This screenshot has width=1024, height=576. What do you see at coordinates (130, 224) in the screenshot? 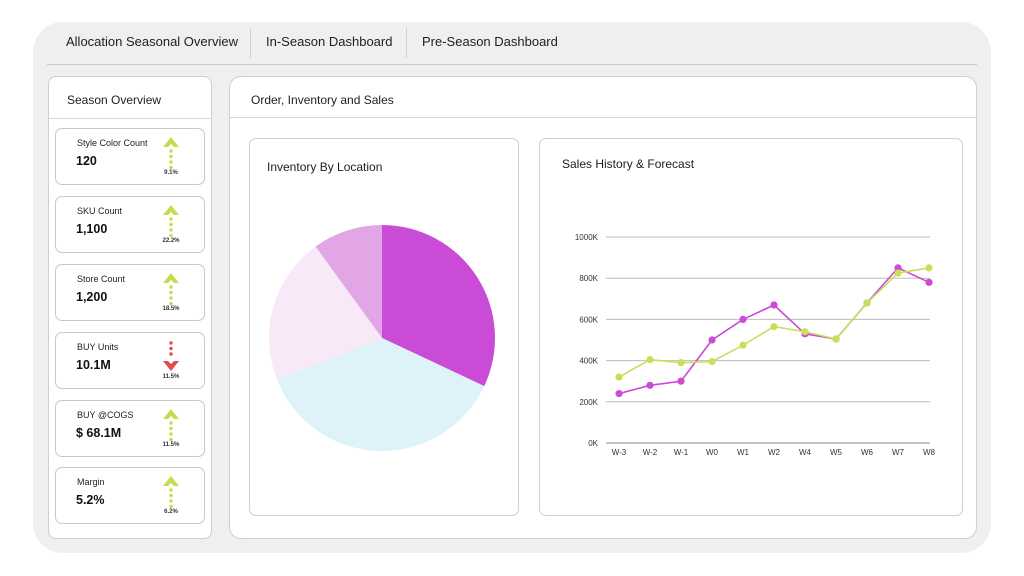
I see `kpi-card: SKU Count 1,100 22.2%` at bounding box center [130, 224].